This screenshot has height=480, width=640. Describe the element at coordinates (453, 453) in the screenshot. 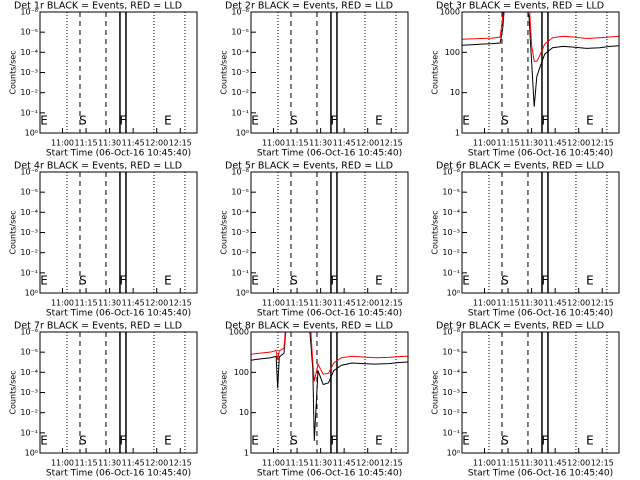

I see `y-tick-label: 10⁰` at that location.